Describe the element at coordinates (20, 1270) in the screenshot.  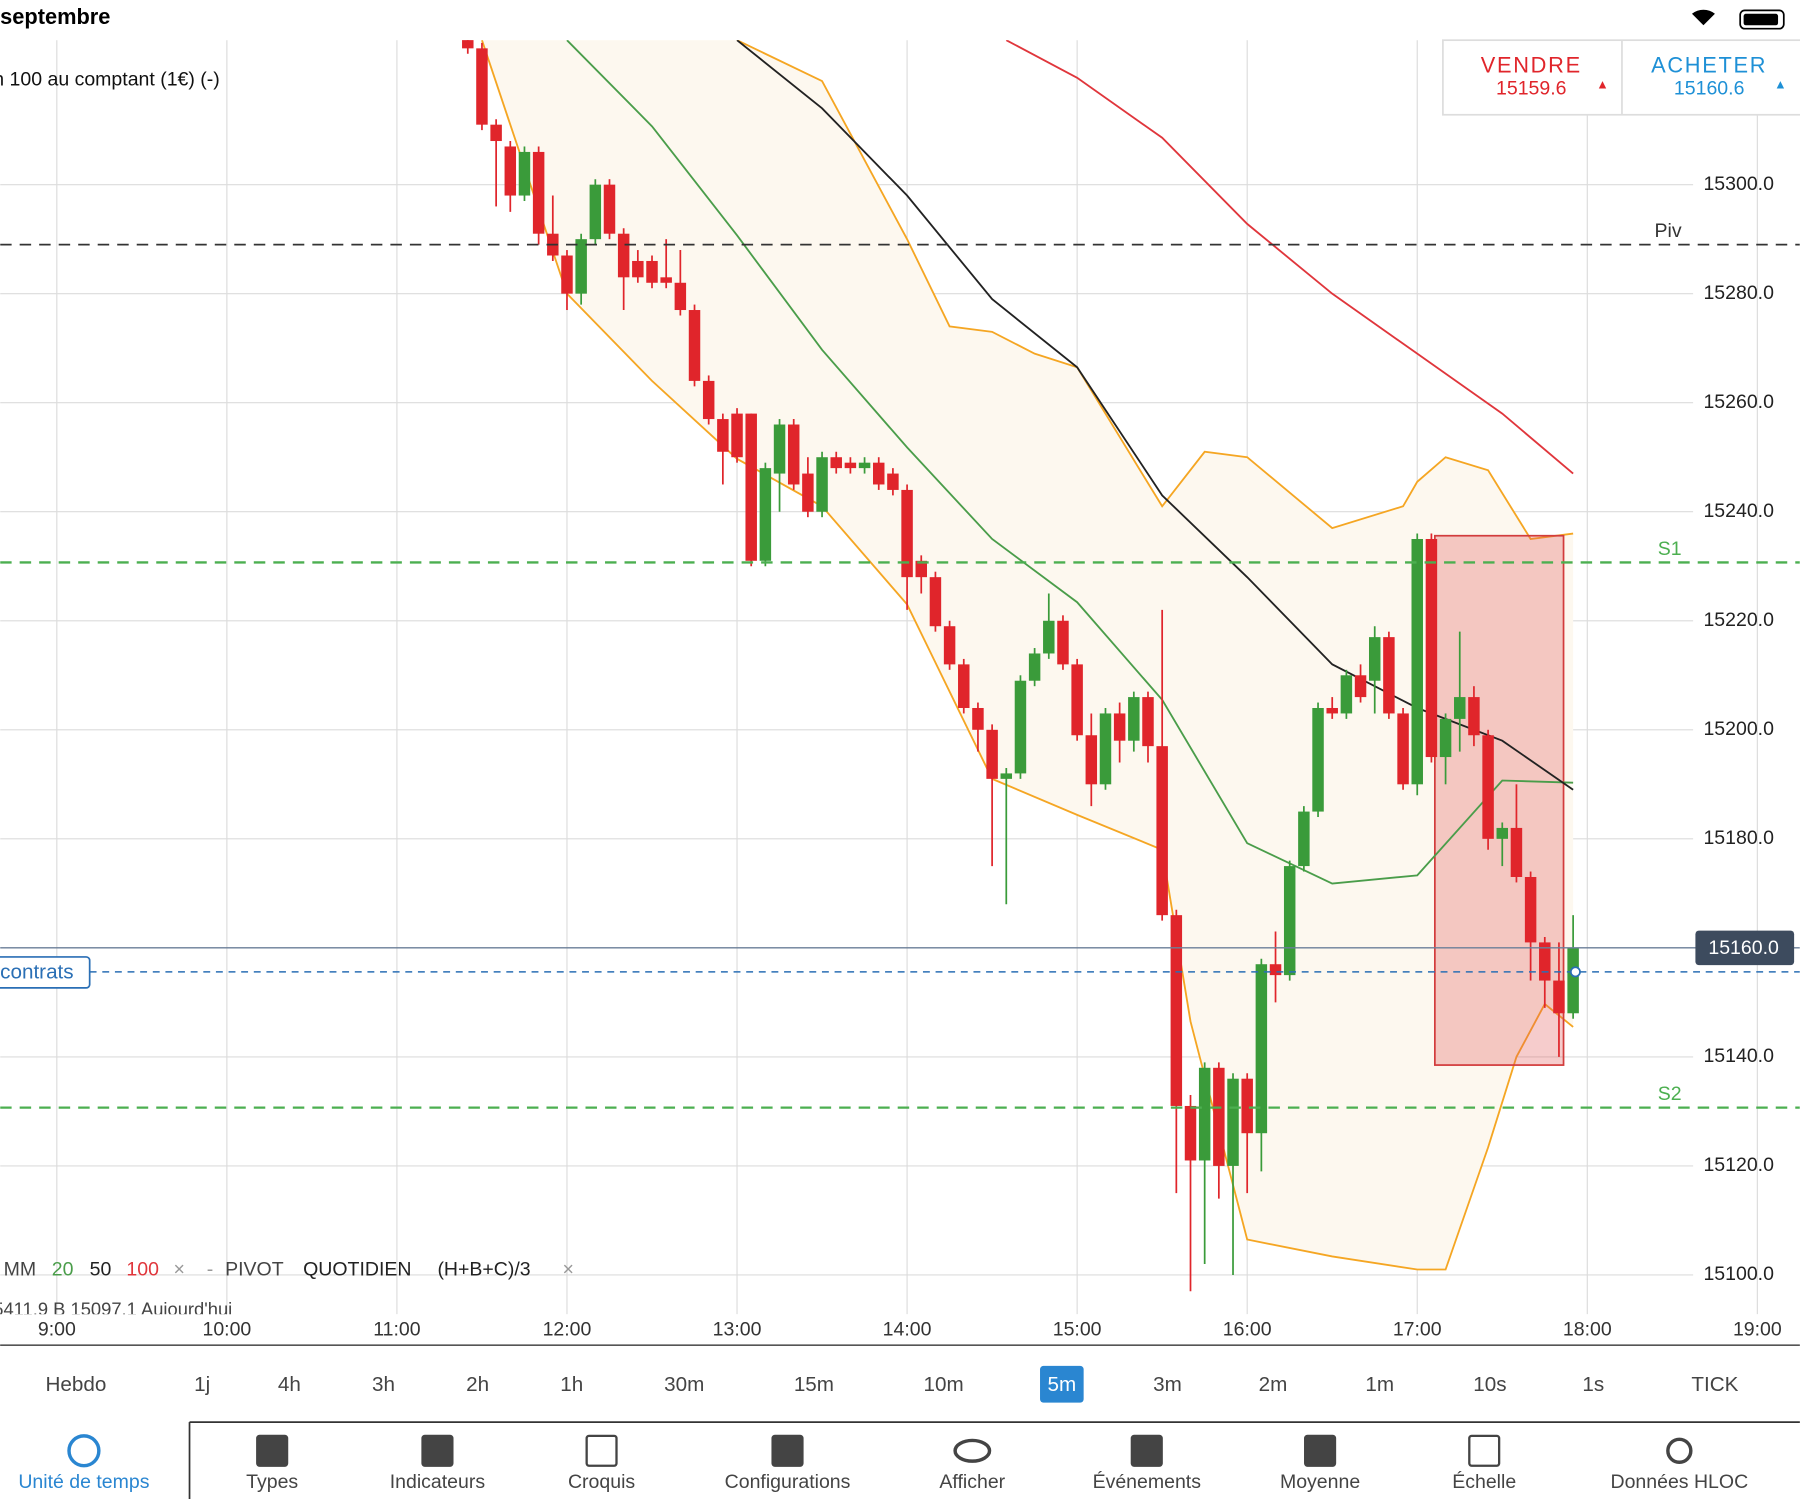
I see `legend-item: MM` at that location.